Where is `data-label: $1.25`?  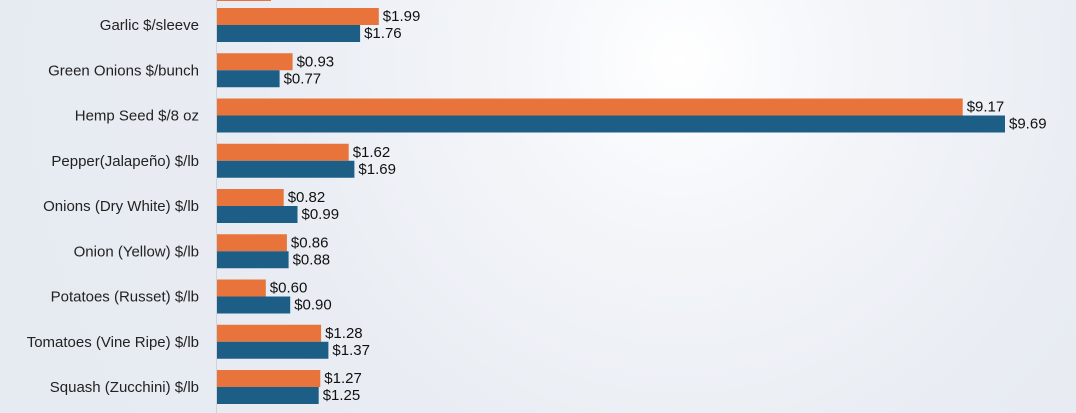
data-label: $1.25 is located at coordinates (342, 395).